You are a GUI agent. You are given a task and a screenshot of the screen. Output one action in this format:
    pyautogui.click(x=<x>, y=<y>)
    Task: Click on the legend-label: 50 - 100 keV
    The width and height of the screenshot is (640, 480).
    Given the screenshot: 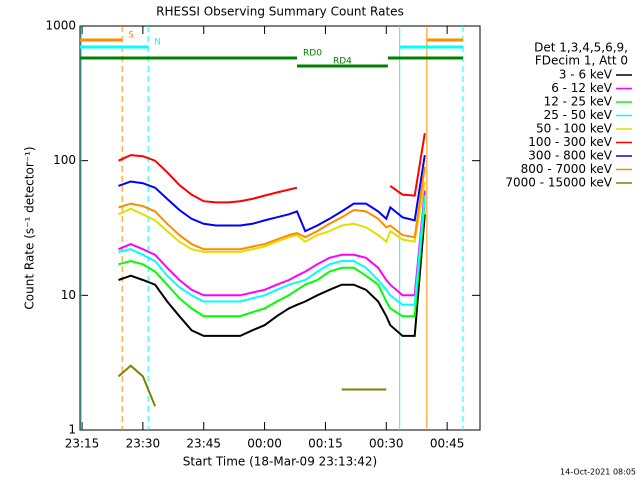 What is the action you would take?
    pyautogui.click(x=574, y=129)
    